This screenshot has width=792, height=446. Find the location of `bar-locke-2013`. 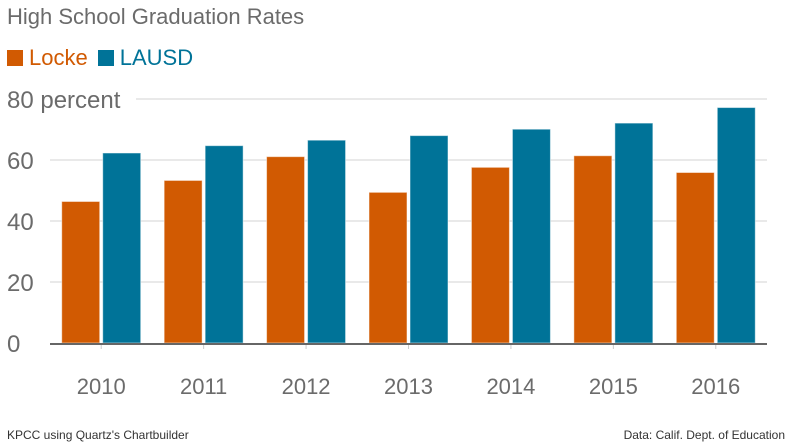

bar-locke-2013 is located at coordinates (388, 267).